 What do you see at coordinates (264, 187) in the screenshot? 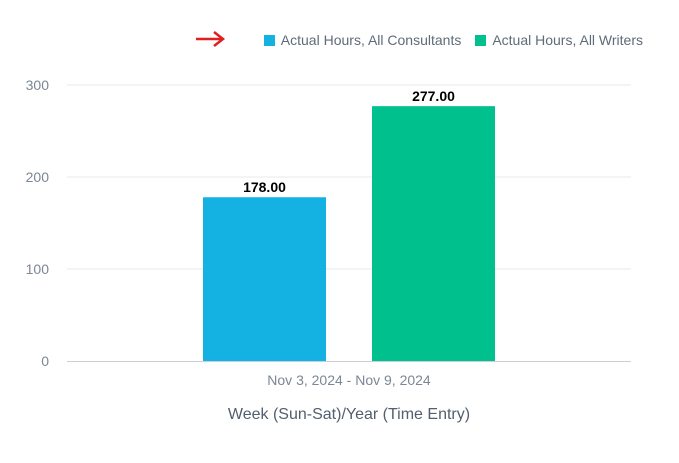
I see `data-label-consultants: 178.00` at bounding box center [264, 187].